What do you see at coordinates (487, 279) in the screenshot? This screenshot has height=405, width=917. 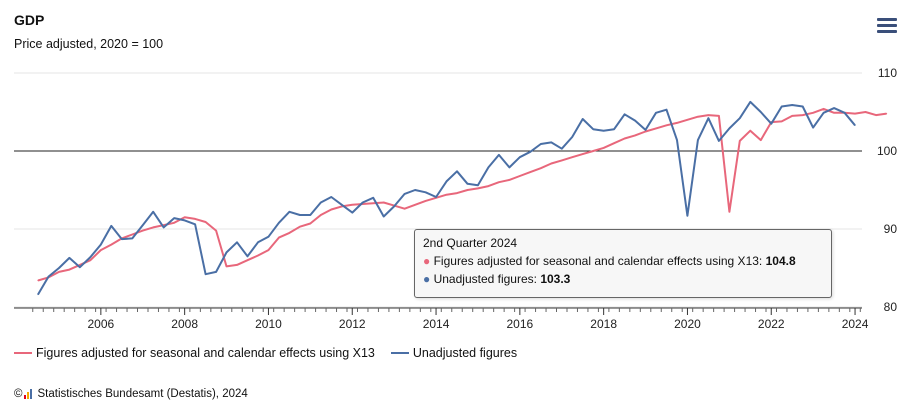 I see `tooltip-unadjusted-label: Unadjusted figures:` at bounding box center [487, 279].